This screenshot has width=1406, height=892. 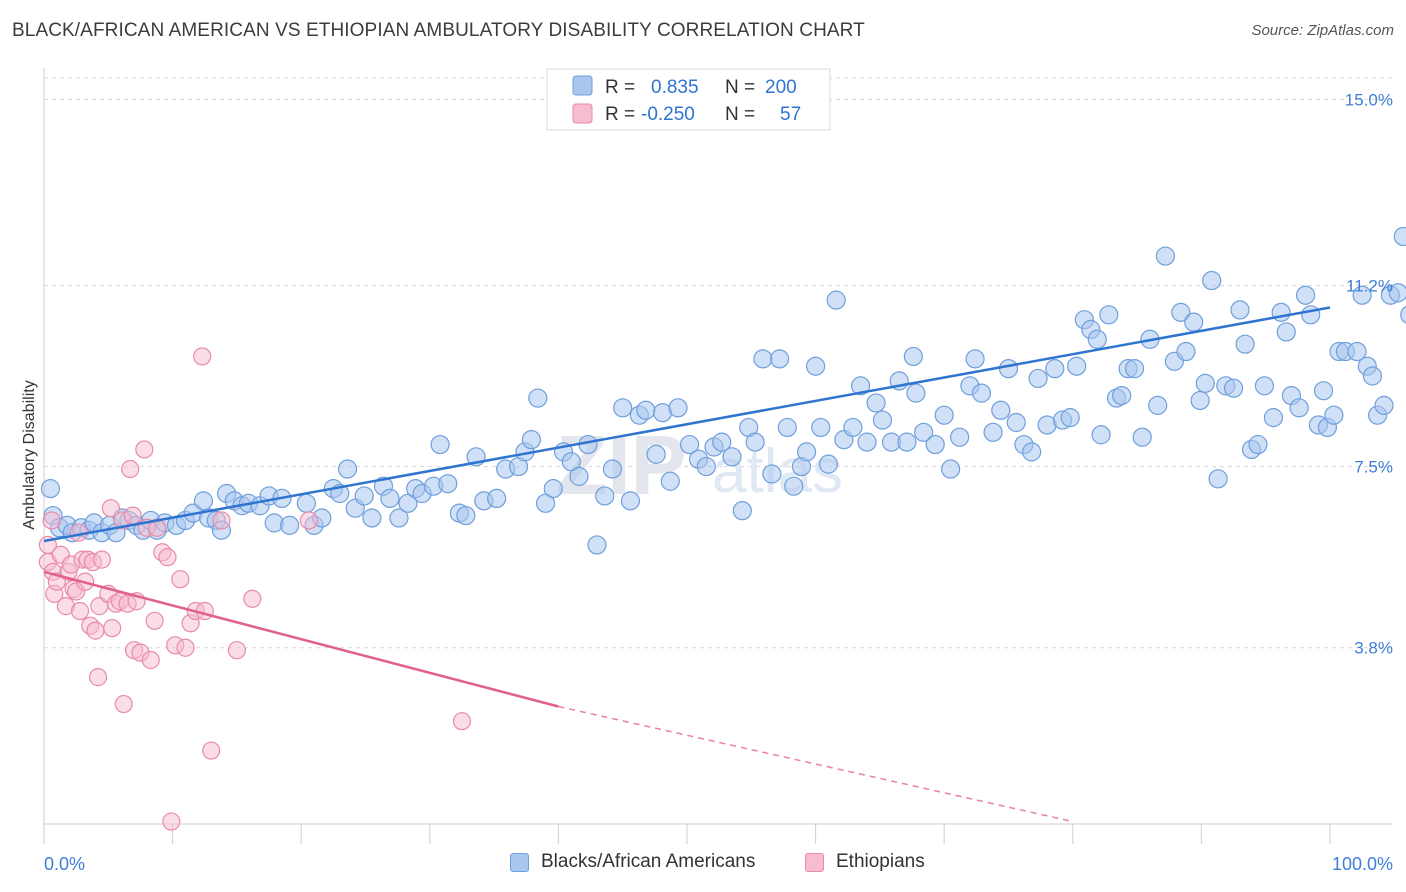 What do you see at coordinates (688, 99) in the screenshot?
I see `top-legend: R = 0.835 N = 200 R = -0.250 N = 57` at bounding box center [688, 99].